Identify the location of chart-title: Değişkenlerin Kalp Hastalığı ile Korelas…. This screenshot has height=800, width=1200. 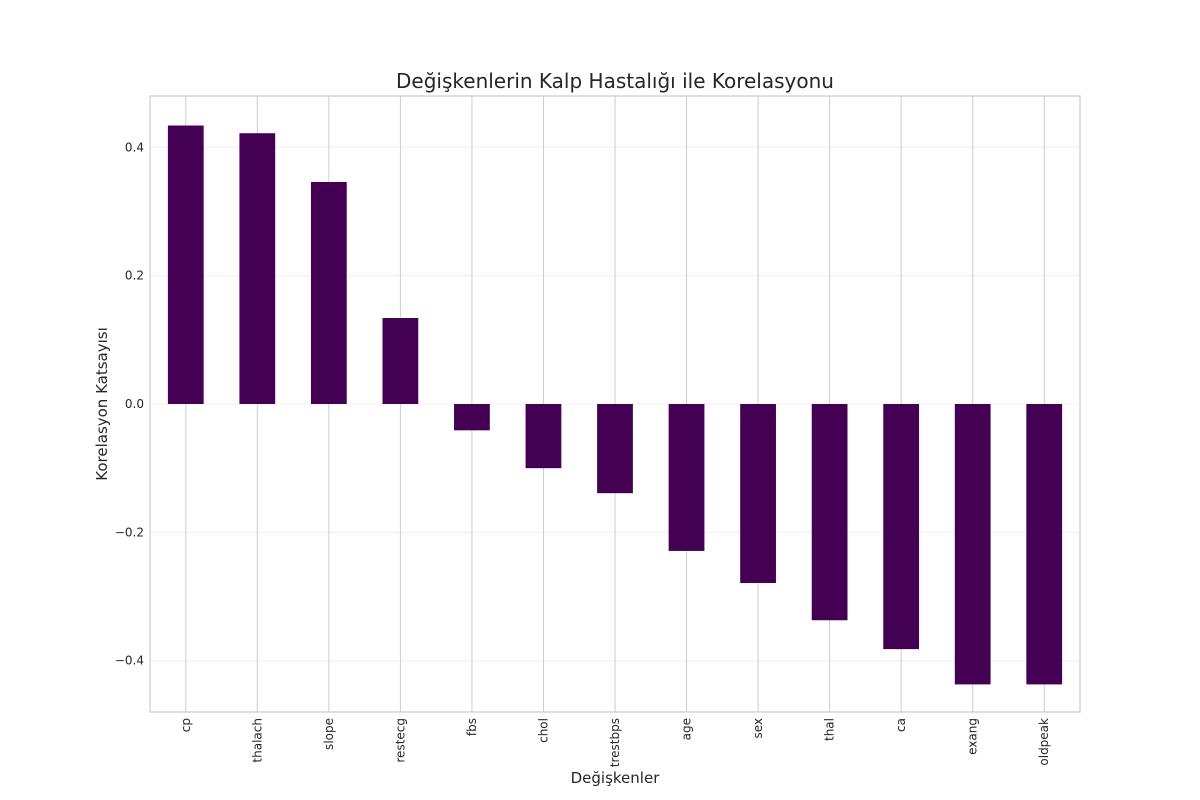
(615, 81).